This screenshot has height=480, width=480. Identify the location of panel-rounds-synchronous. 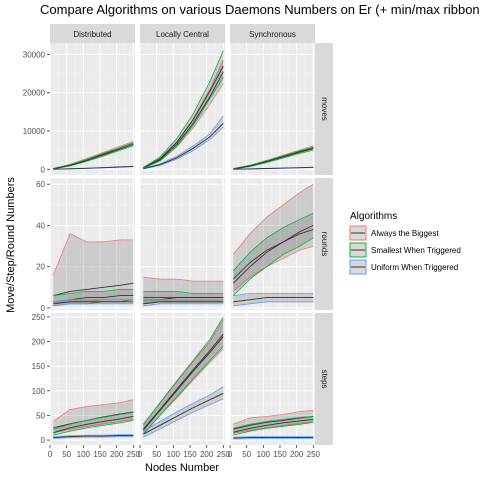
(273, 245).